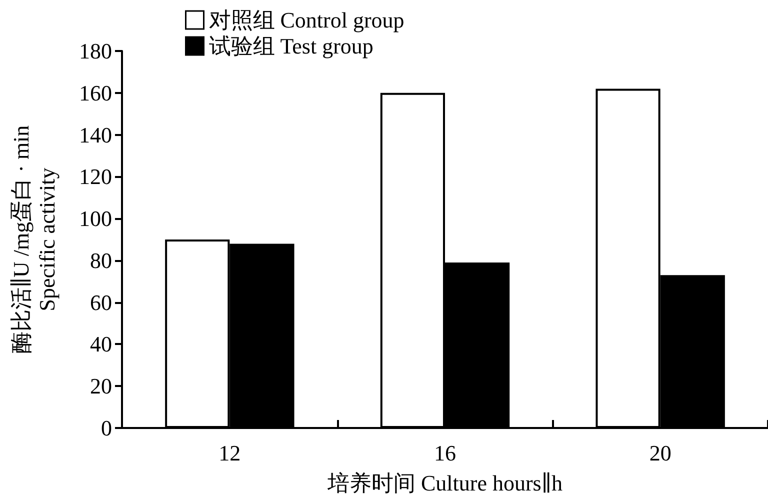  Describe the element at coordinates (95, 93) in the screenshot. I see `y-tick-label: 160` at that location.